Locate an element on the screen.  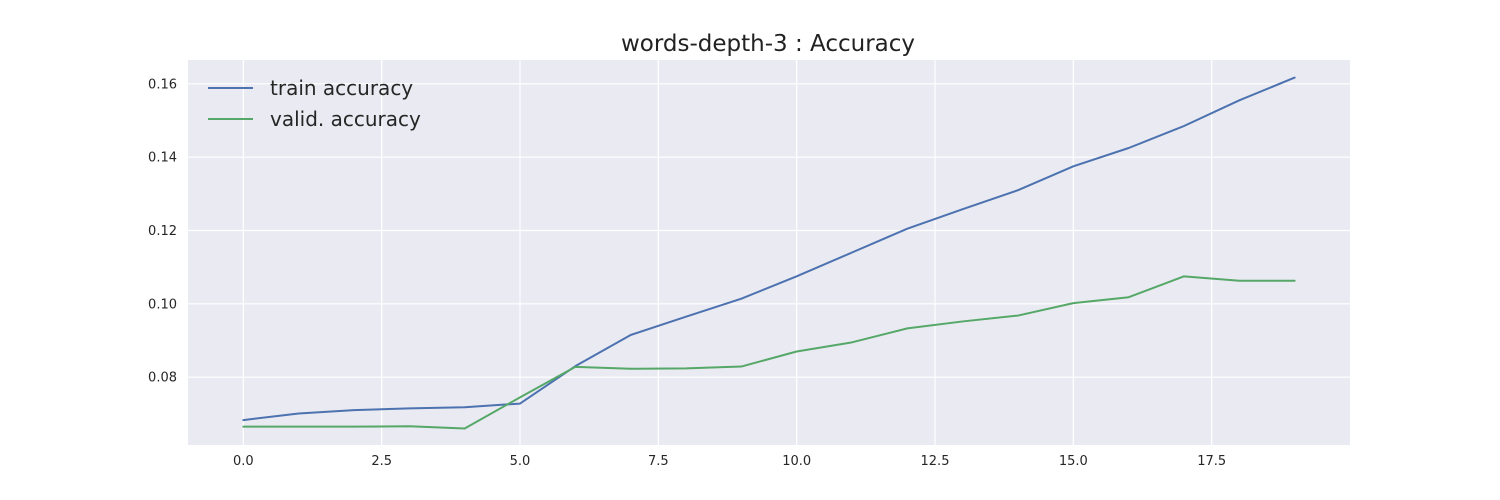
y-axis-ticks: 0.08 0.10 0.12 0.14 0.16 is located at coordinates (162, 231).